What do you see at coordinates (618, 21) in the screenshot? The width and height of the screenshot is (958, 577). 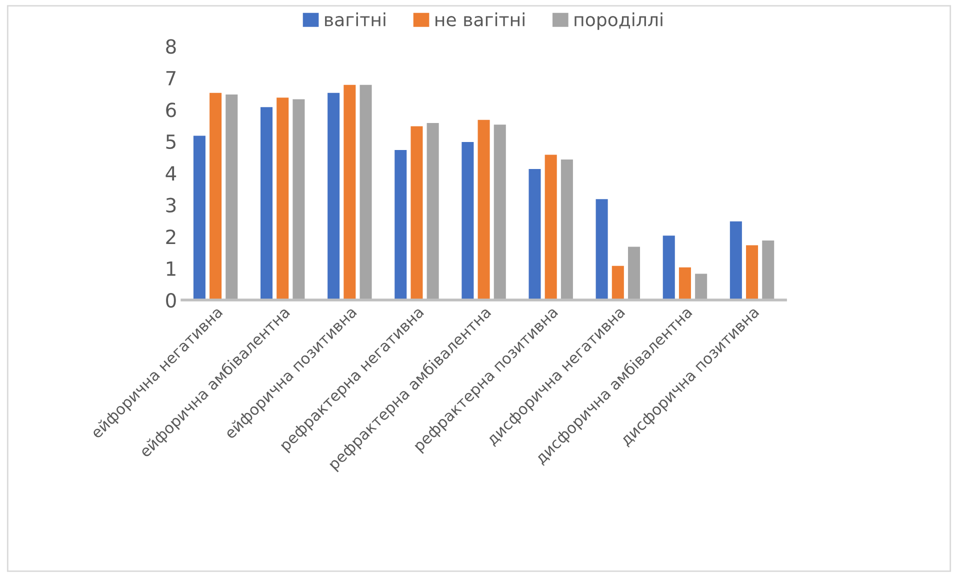 I see `legend-label: породіллі` at bounding box center [618, 21].